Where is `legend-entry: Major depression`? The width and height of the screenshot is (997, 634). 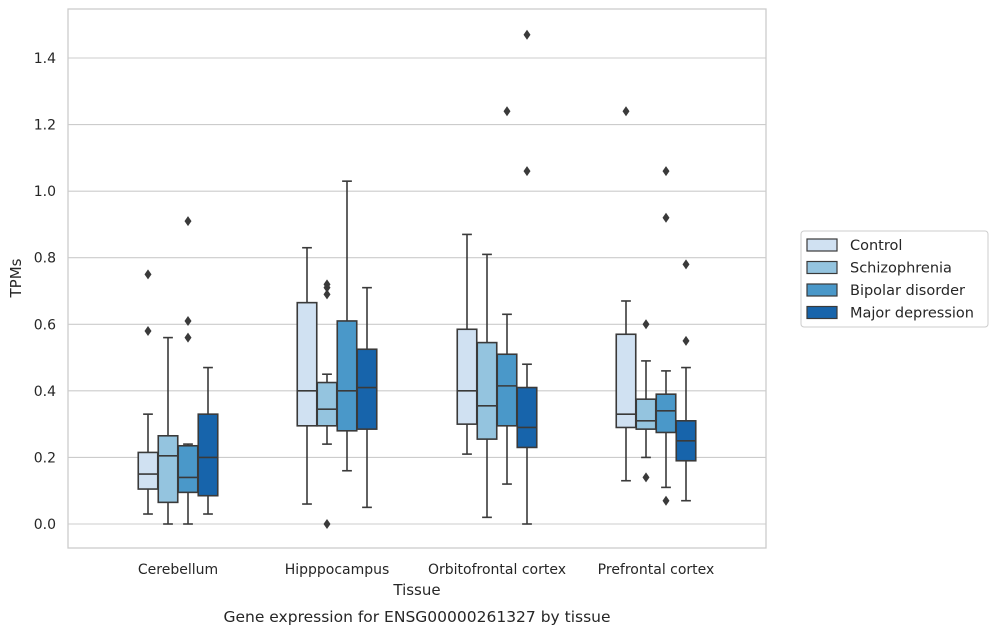 legend-entry: Major depression is located at coordinates (890, 313).